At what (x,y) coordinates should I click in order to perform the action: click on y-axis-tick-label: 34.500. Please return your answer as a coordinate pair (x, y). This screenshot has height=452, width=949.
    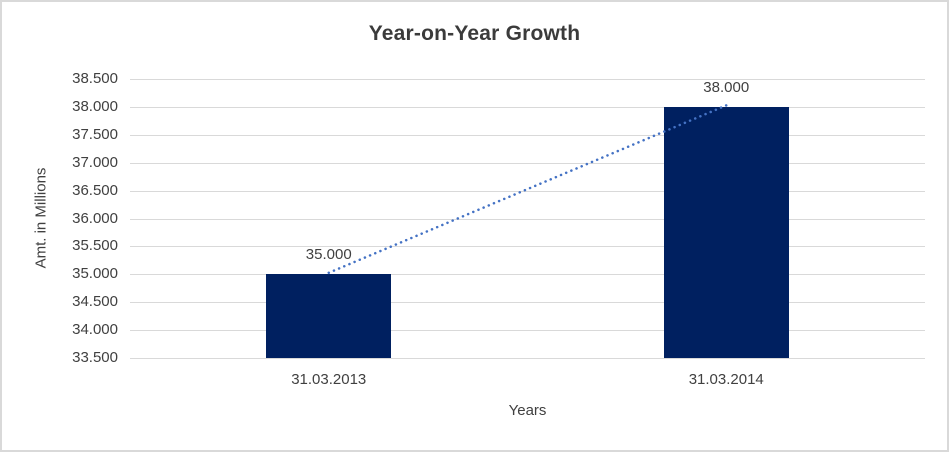
    Looking at the image, I should click on (95, 302).